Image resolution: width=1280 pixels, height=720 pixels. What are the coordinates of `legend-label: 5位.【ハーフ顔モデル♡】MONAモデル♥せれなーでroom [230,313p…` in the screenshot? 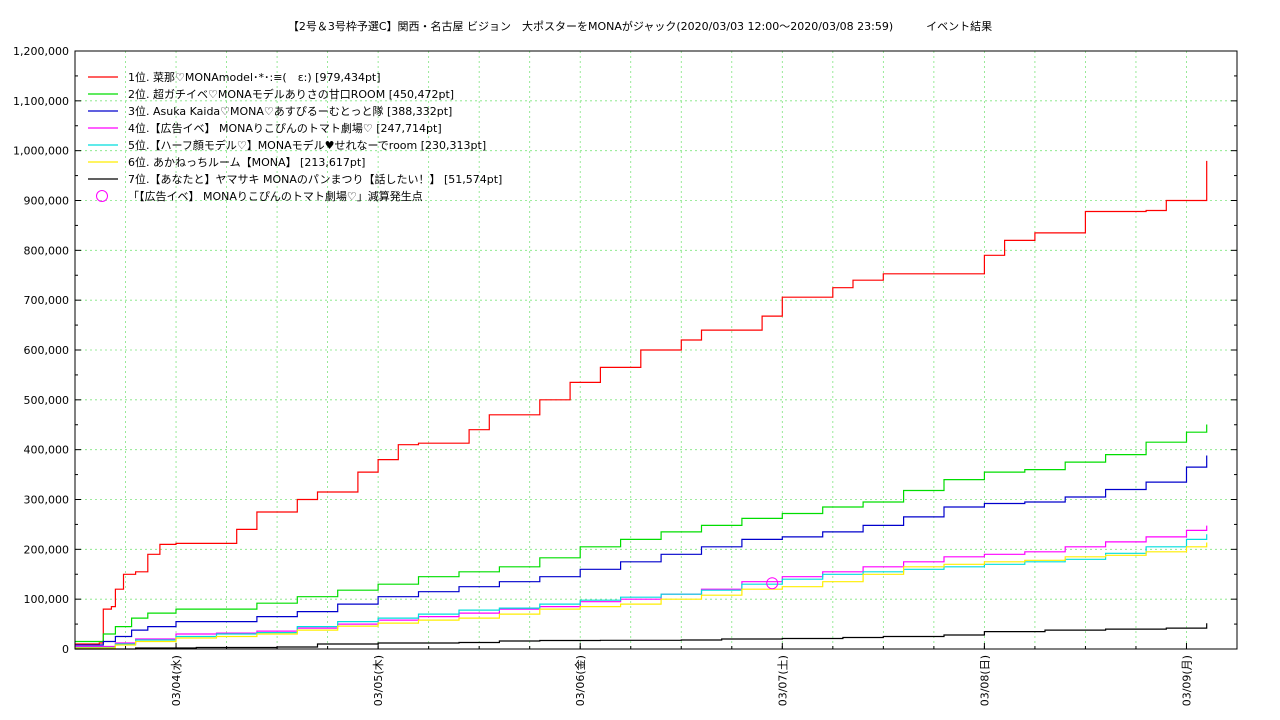 It's located at (307, 145).